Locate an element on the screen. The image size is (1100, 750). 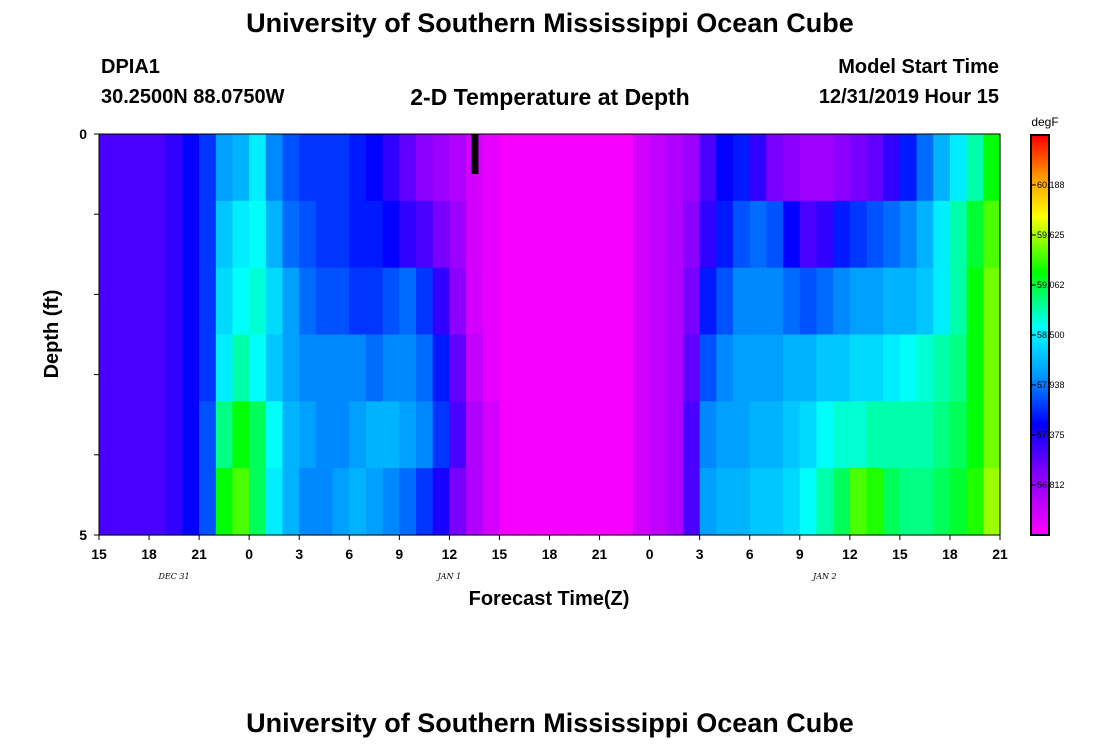
station-id: DPIA1 is located at coordinates (130, 67).